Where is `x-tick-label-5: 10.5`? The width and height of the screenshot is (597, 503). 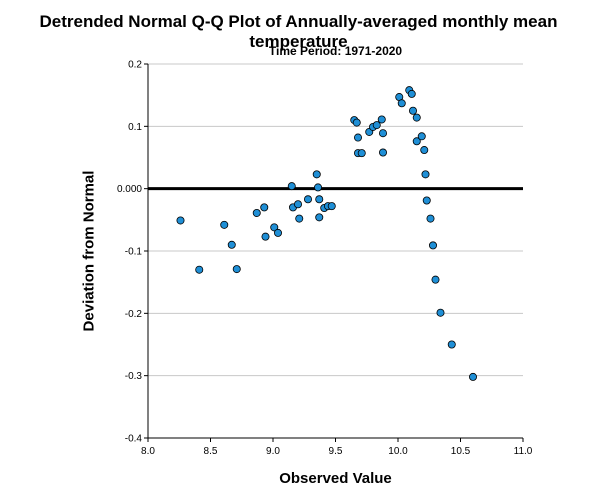 x-tick-label-5: 10.5 is located at coordinates (461, 451).